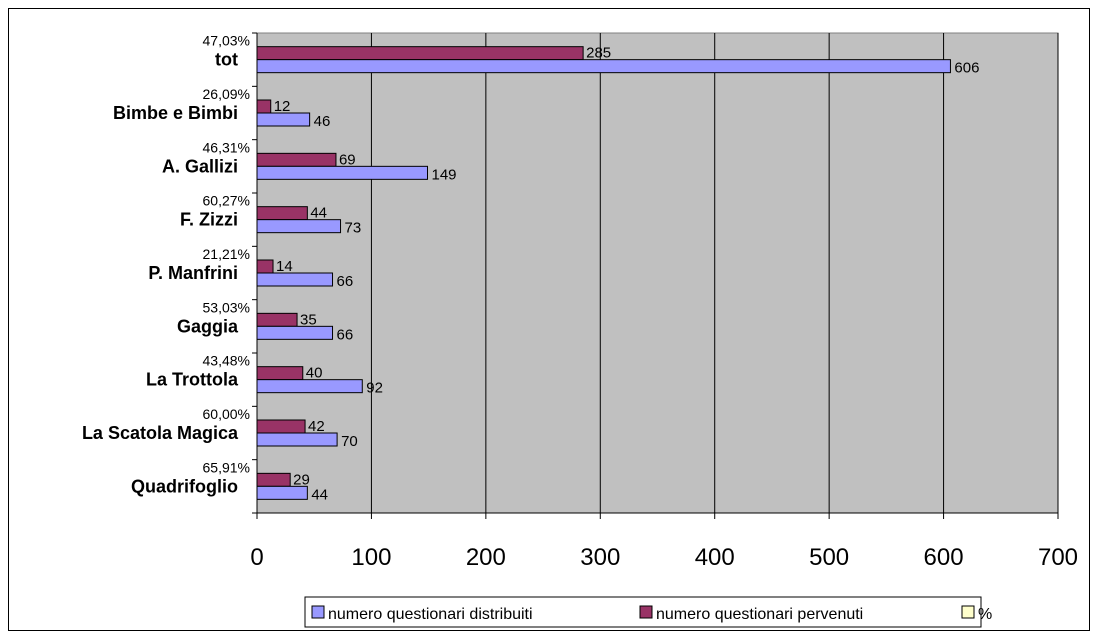 The image size is (1098, 639). I want to click on percent-label: 53,03%, so click(226, 307).